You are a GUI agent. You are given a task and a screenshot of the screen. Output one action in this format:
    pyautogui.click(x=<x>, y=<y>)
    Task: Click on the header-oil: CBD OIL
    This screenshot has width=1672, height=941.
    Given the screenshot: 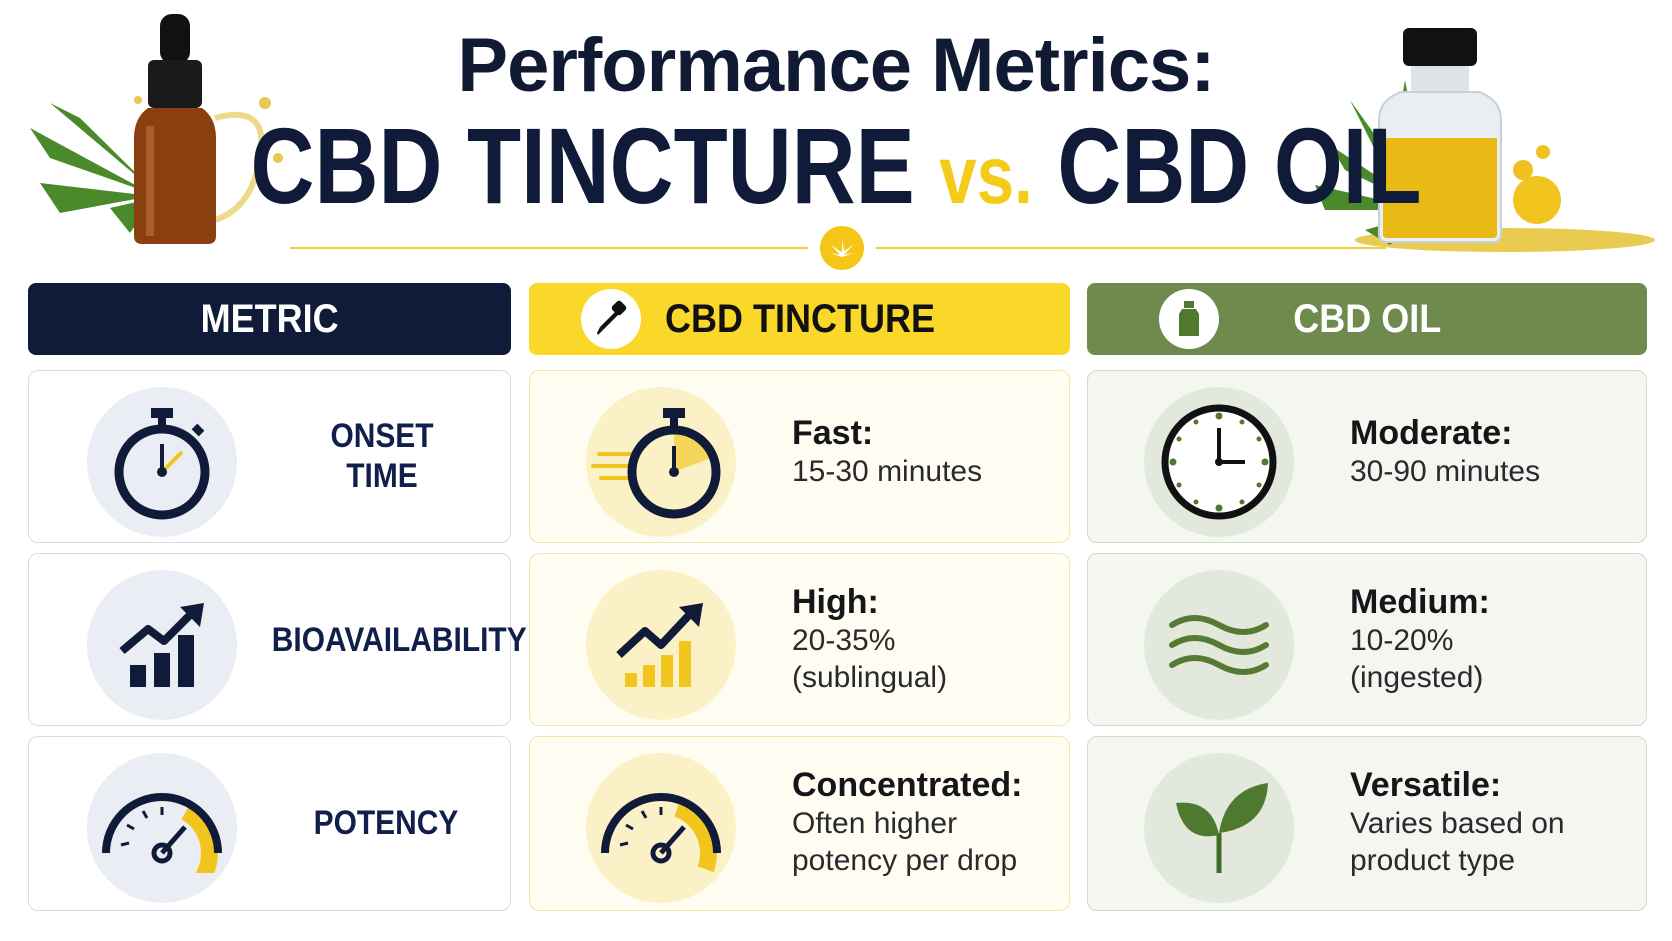 What is the action you would take?
    pyautogui.click(x=1367, y=319)
    